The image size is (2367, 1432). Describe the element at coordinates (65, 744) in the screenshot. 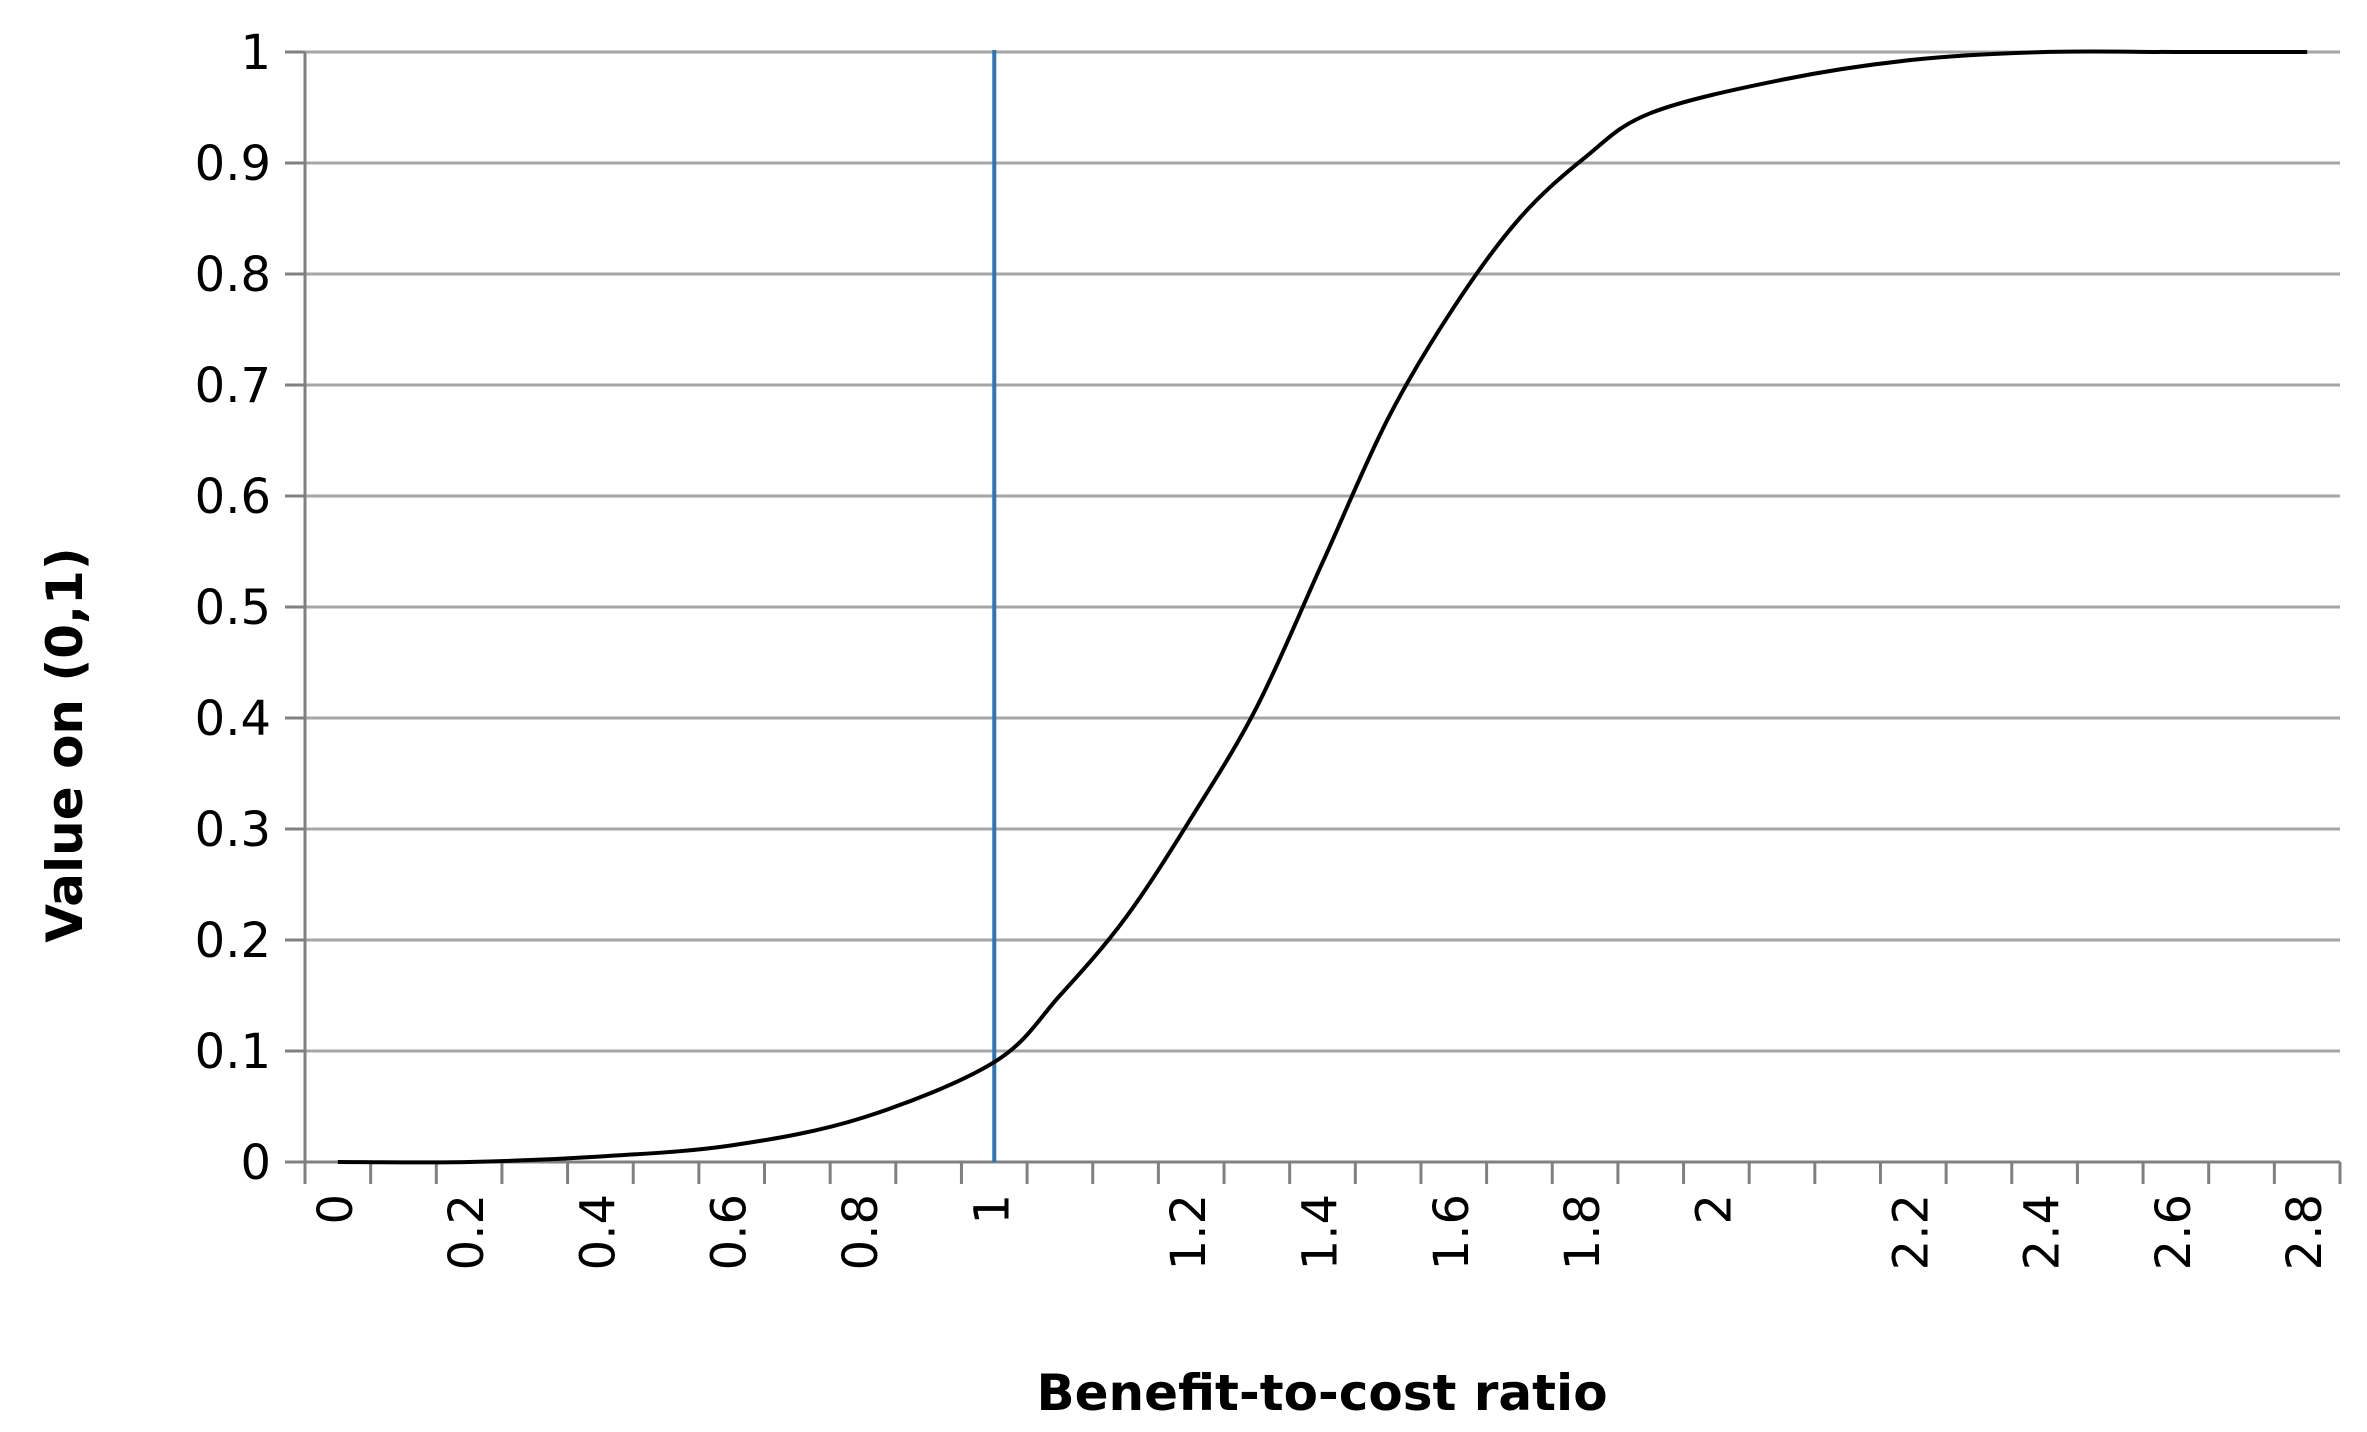

I see `y-axis-title: Value on (0,1)` at that location.